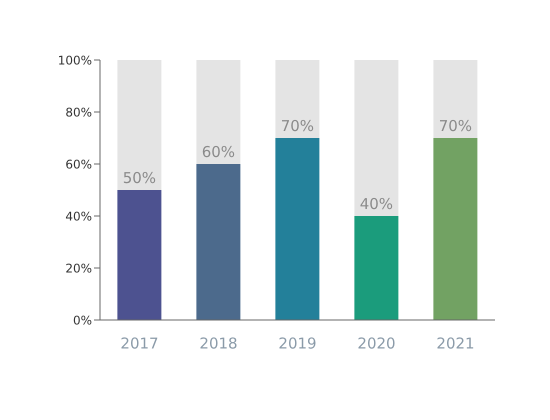  I want to click on data-label: 40%, so click(377, 204).